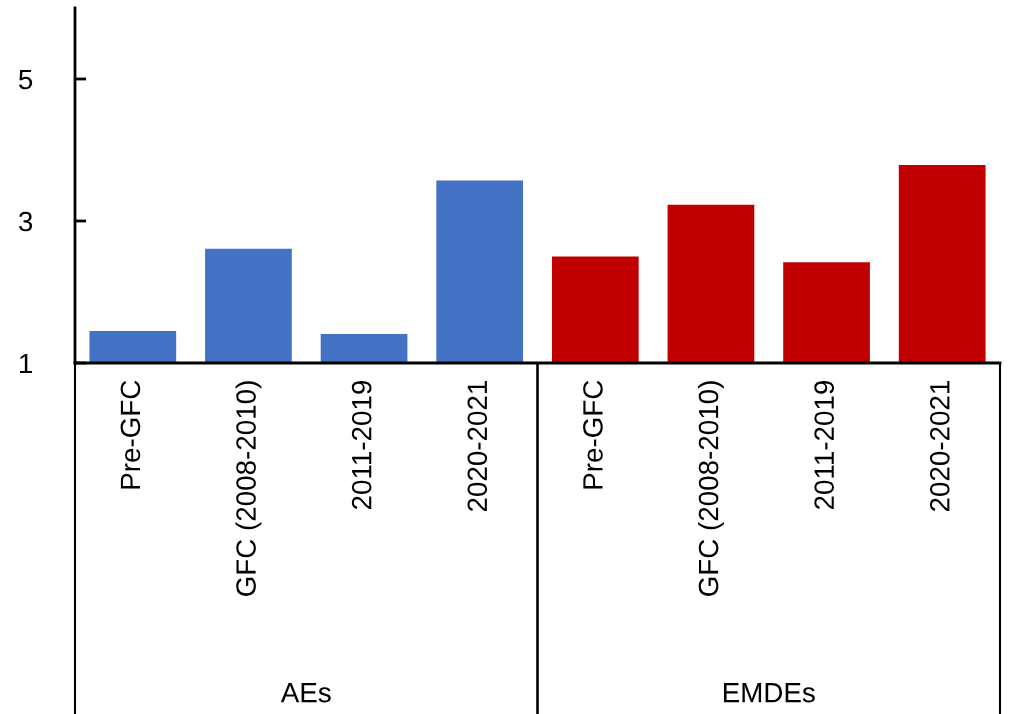  Describe the element at coordinates (305, 693) in the screenshot. I see `text: AEs` at that location.